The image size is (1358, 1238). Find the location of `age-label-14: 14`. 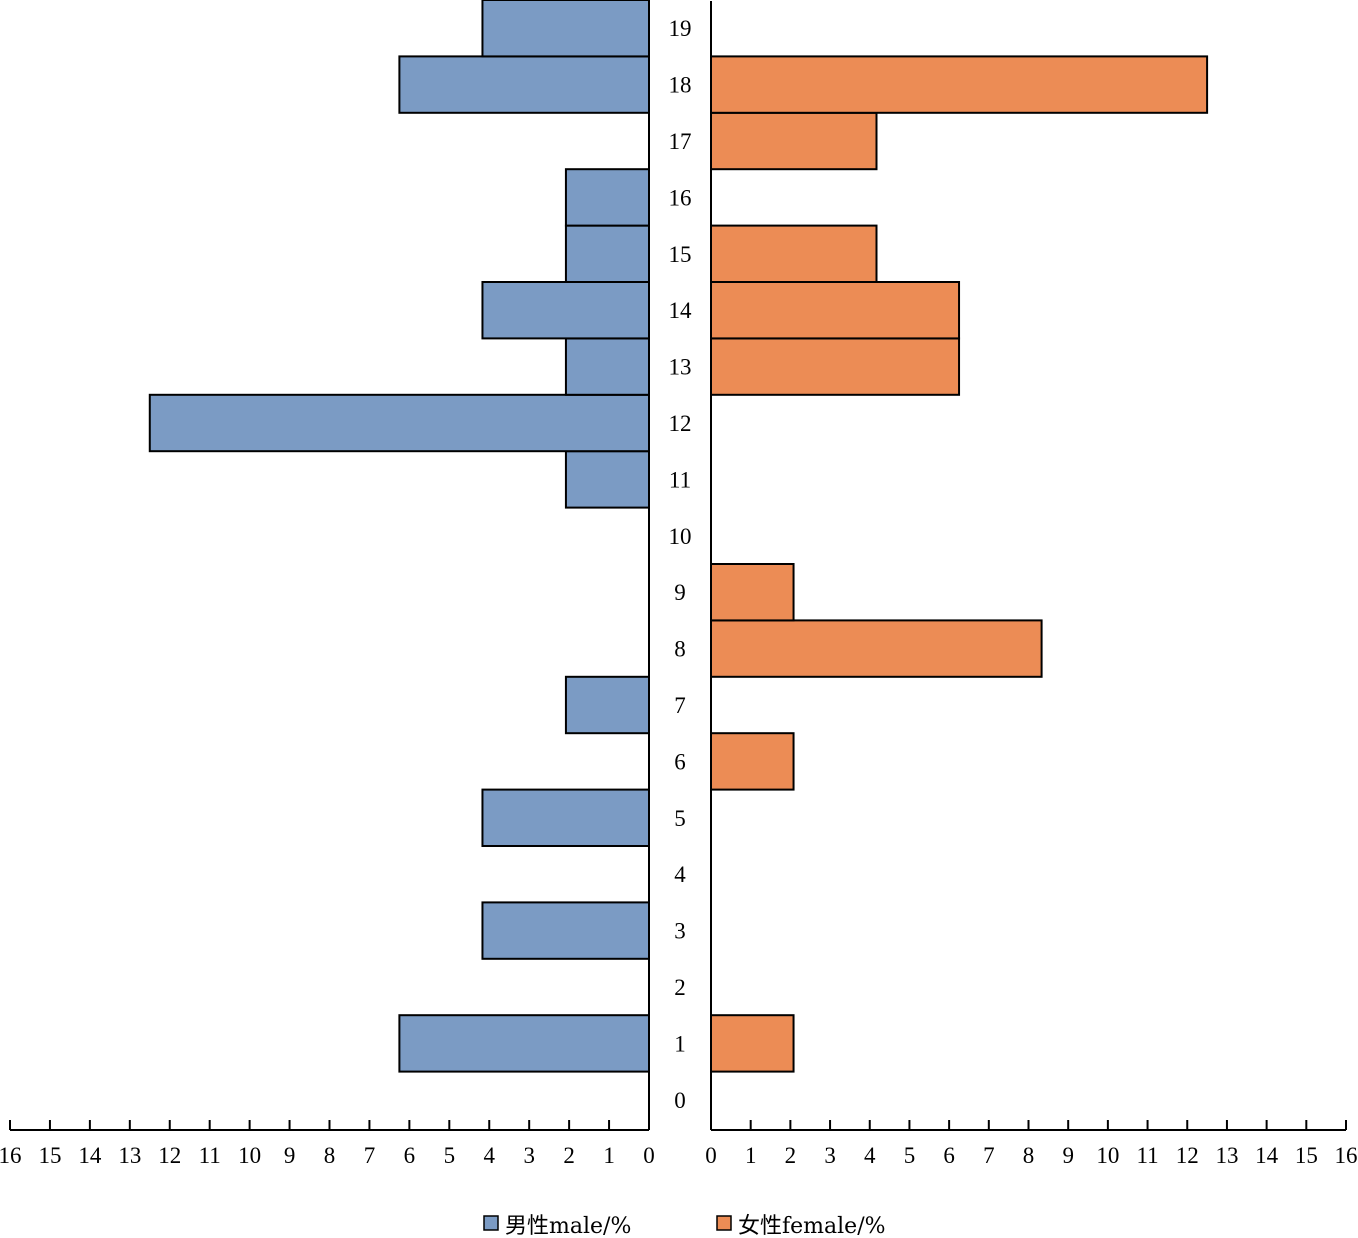

age-label-14: 14 is located at coordinates (681, 310).